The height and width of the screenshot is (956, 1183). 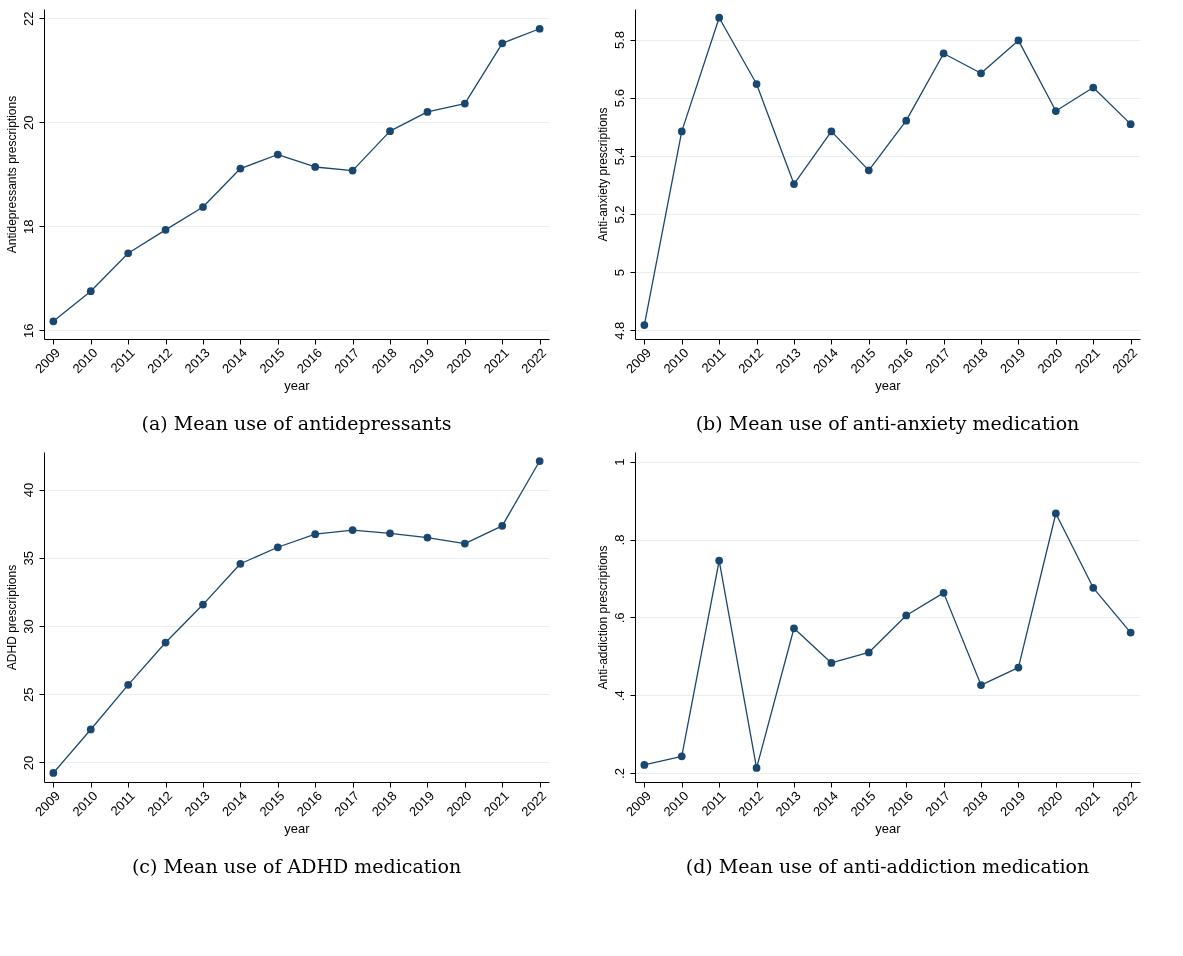 I want to click on y-tick-label: 5, so click(x=619, y=273).